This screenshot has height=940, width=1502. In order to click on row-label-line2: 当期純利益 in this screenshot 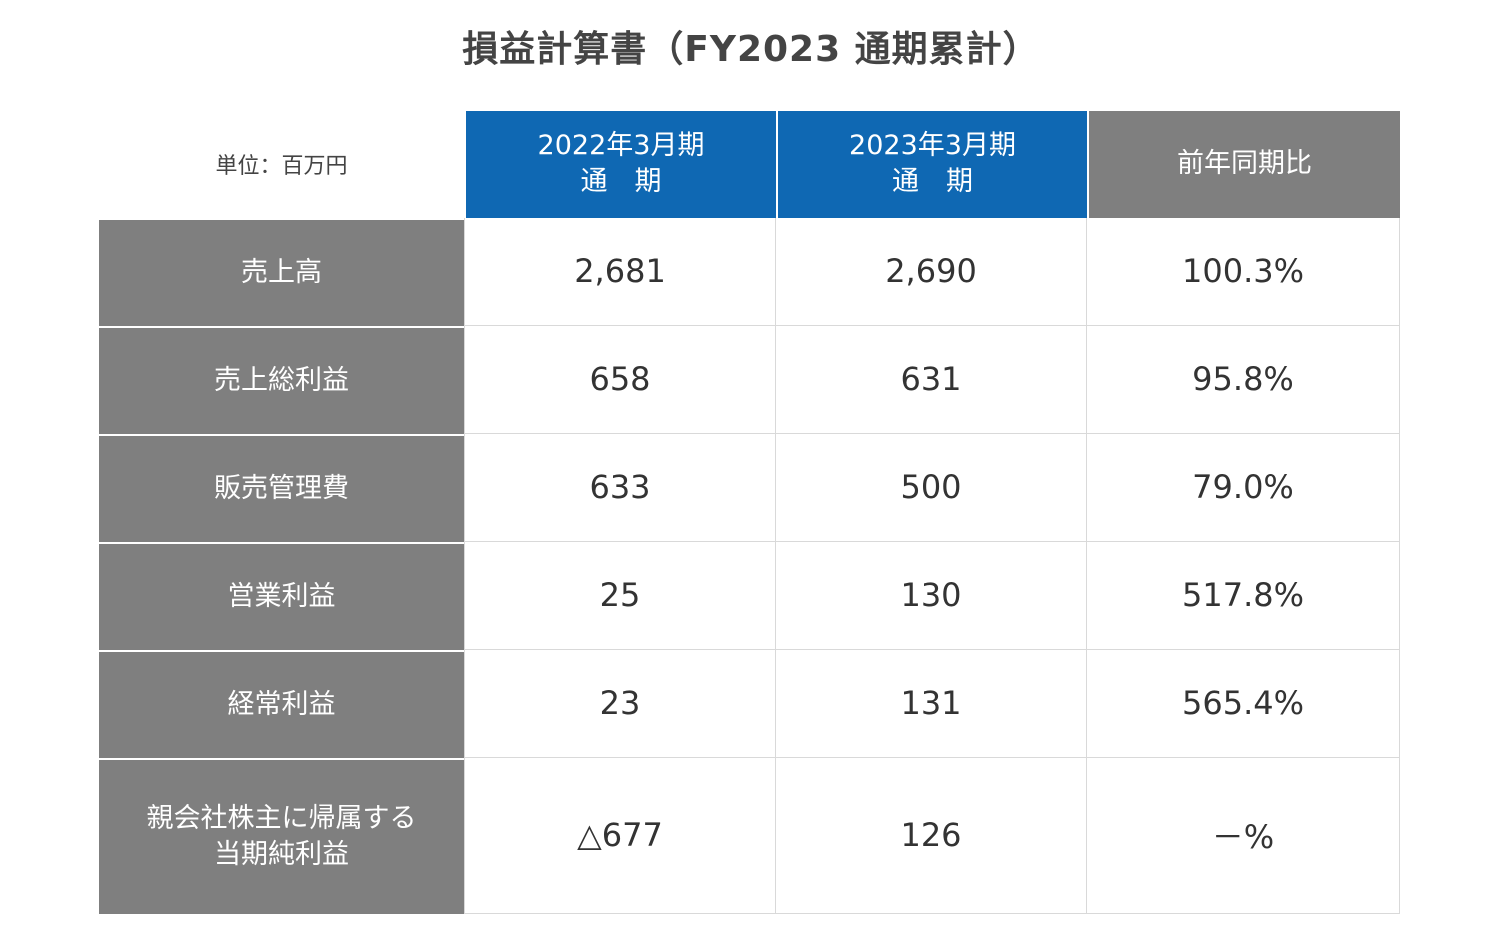, I will do `click(281, 854)`.